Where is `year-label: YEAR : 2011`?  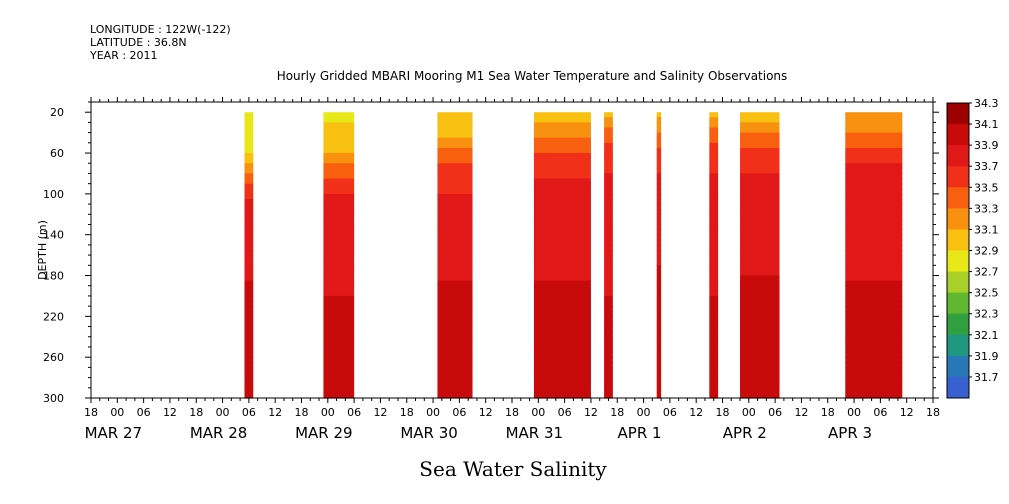
year-label: YEAR : 2011 is located at coordinates (124, 55).